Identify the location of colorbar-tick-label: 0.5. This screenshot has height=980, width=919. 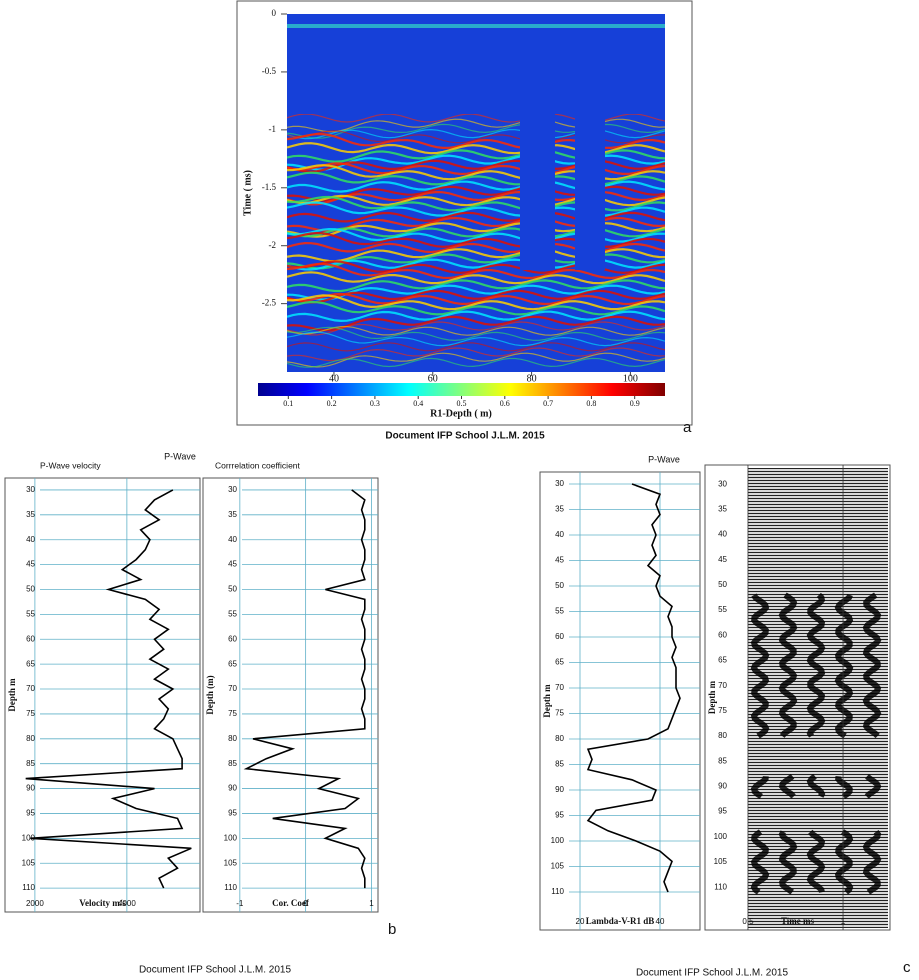
(462, 403).